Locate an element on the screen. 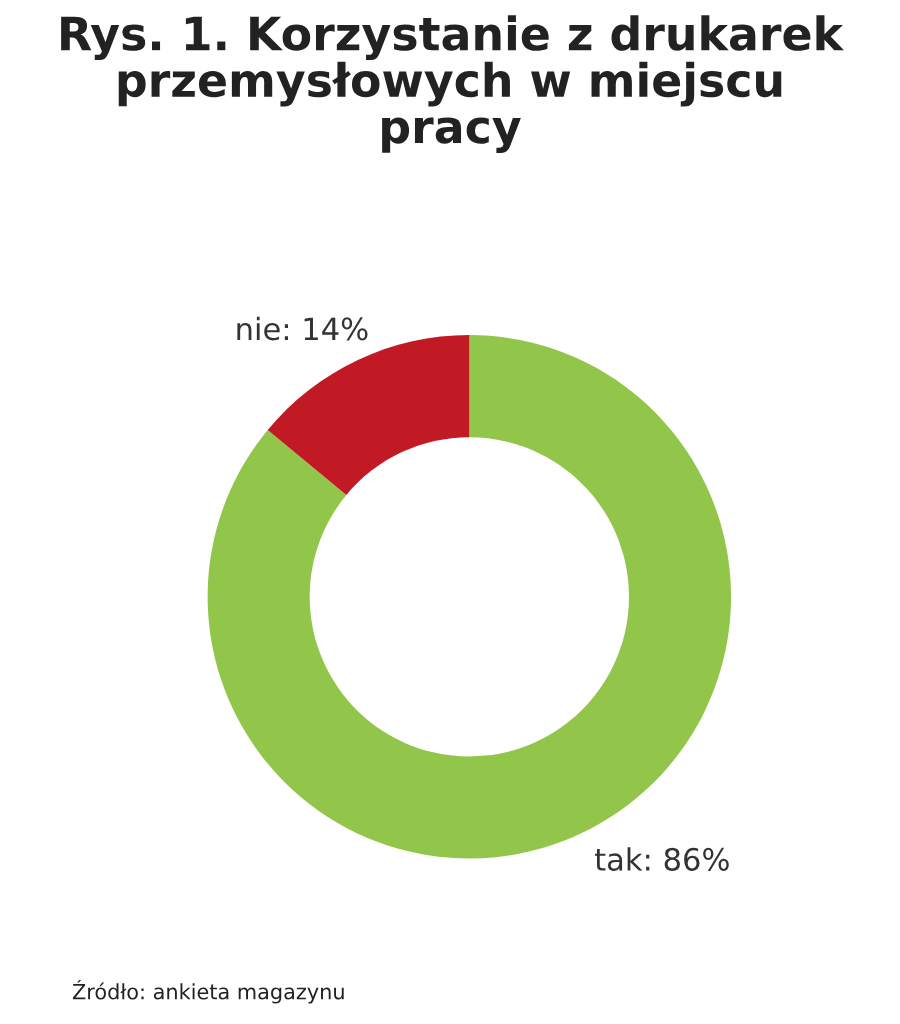 The image size is (900, 1024). slice-label: tak: 86% is located at coordinates (661, 859).